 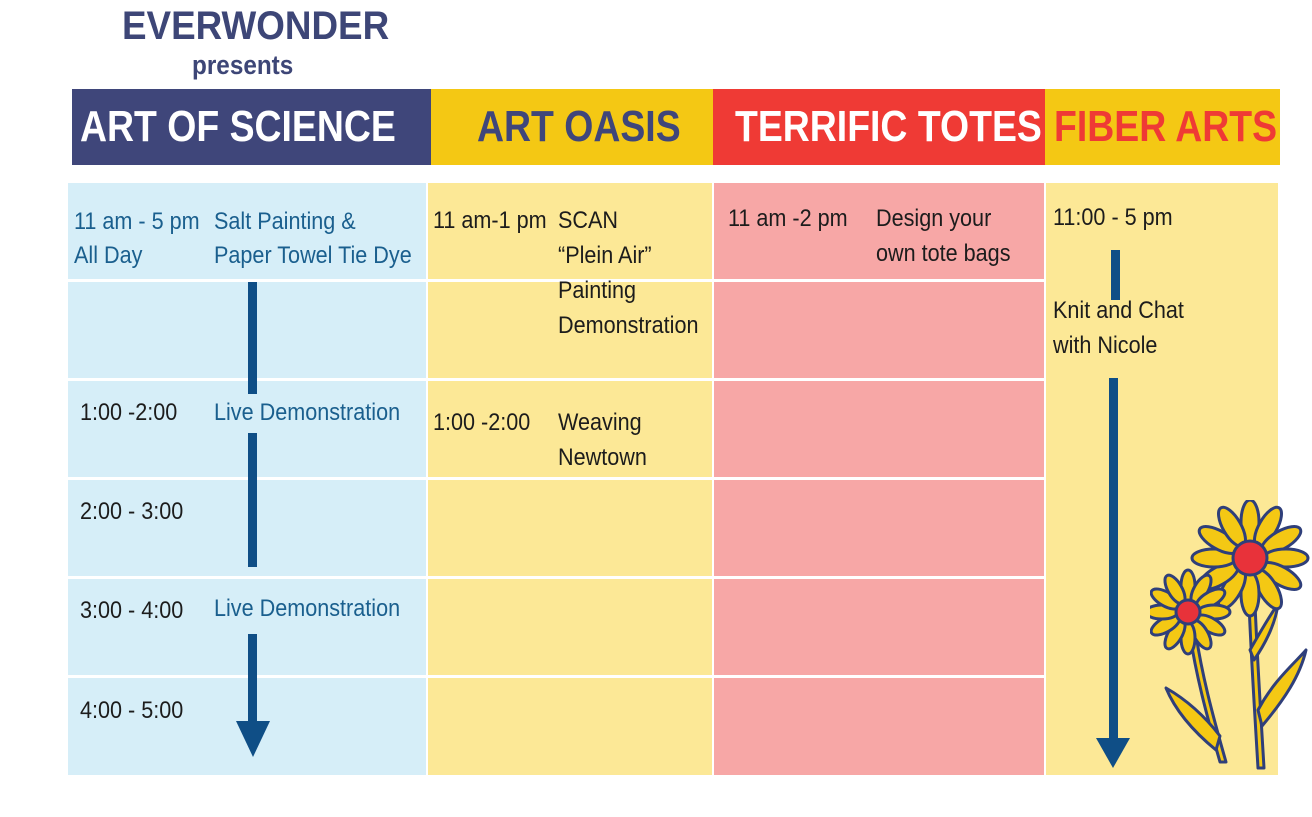 What do you see at coordinates (1161, 479) in the screenshot?
I see `column-fiber-arts` at bounding box center [1161, 479].